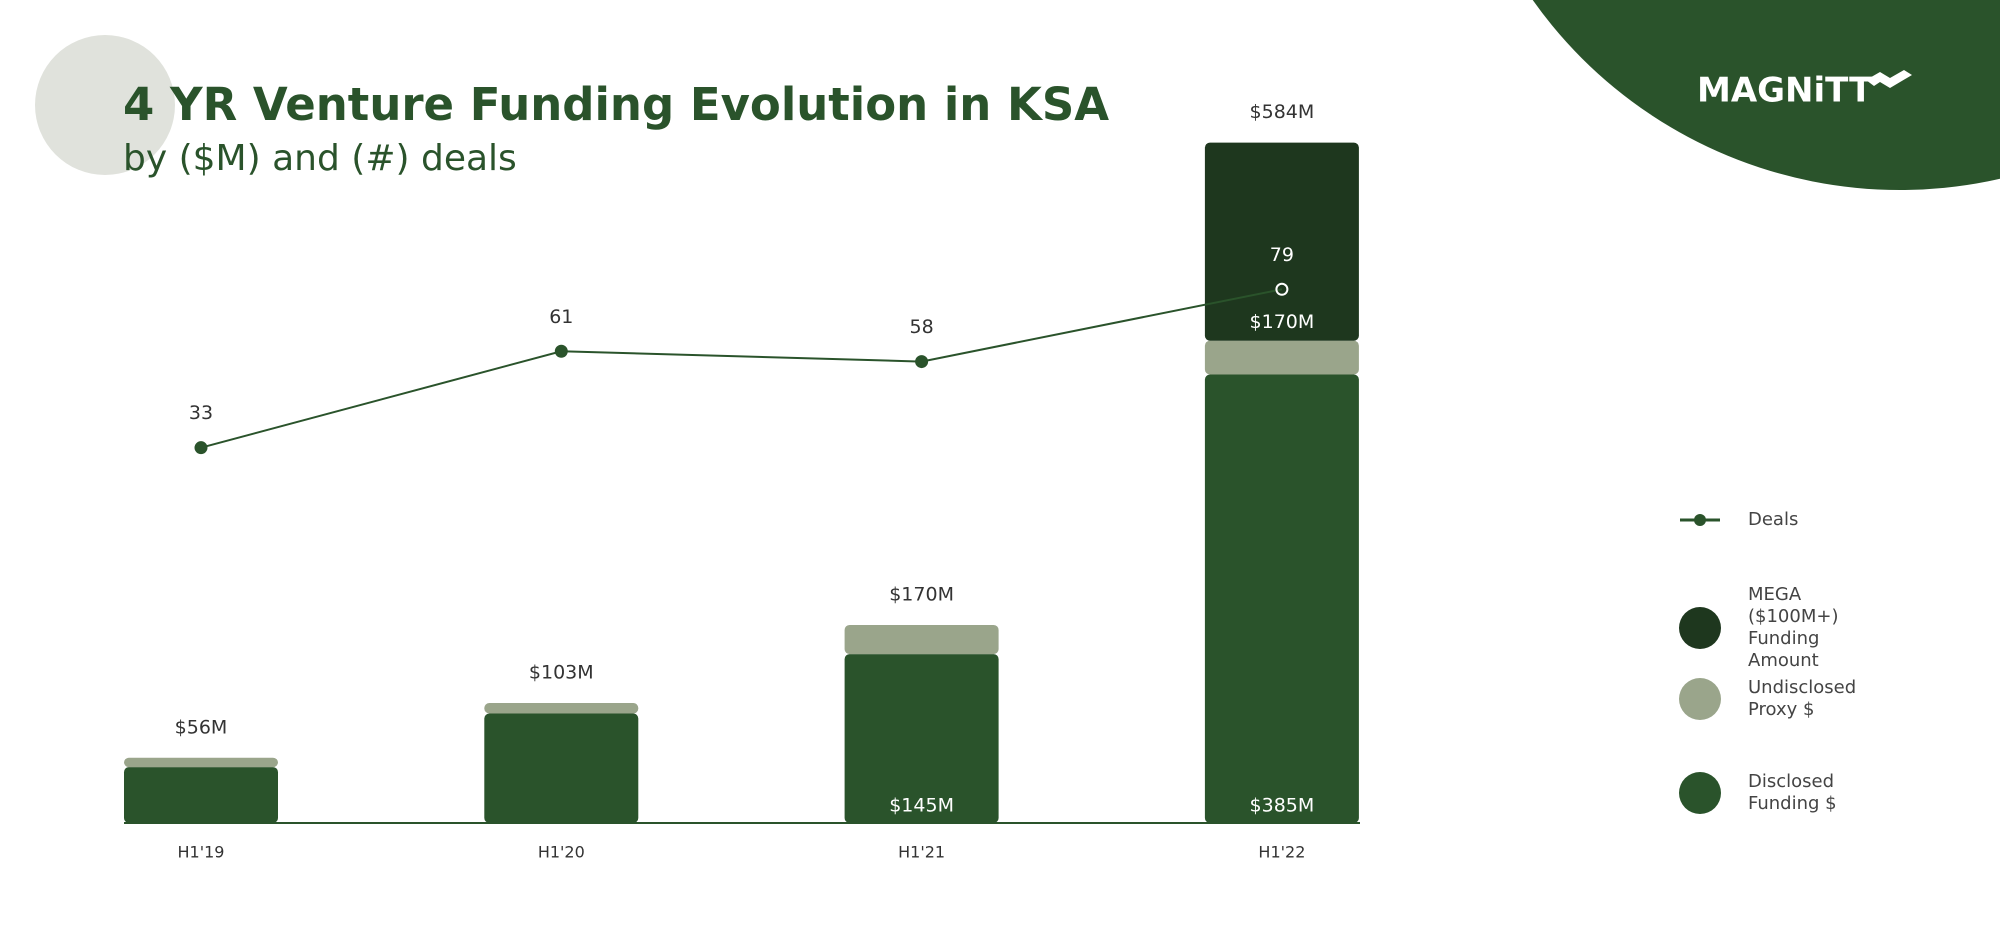  What do you see at coordinates (921, 852) in the screenshot?
I see `x-tick-label: H1'21` at bounding box center [921, 852].